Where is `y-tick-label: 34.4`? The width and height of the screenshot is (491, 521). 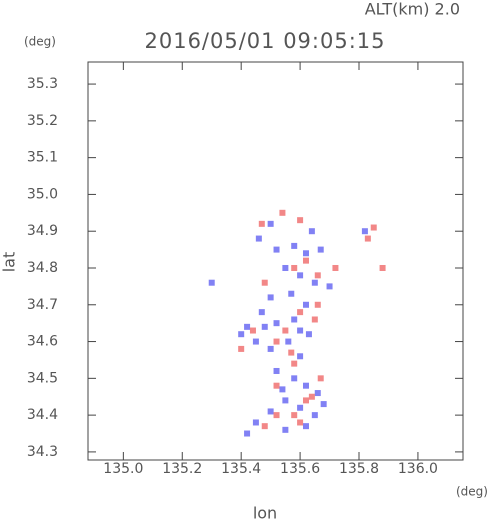 y-tick-label: 34.4 is located at coordinates (42, 415).